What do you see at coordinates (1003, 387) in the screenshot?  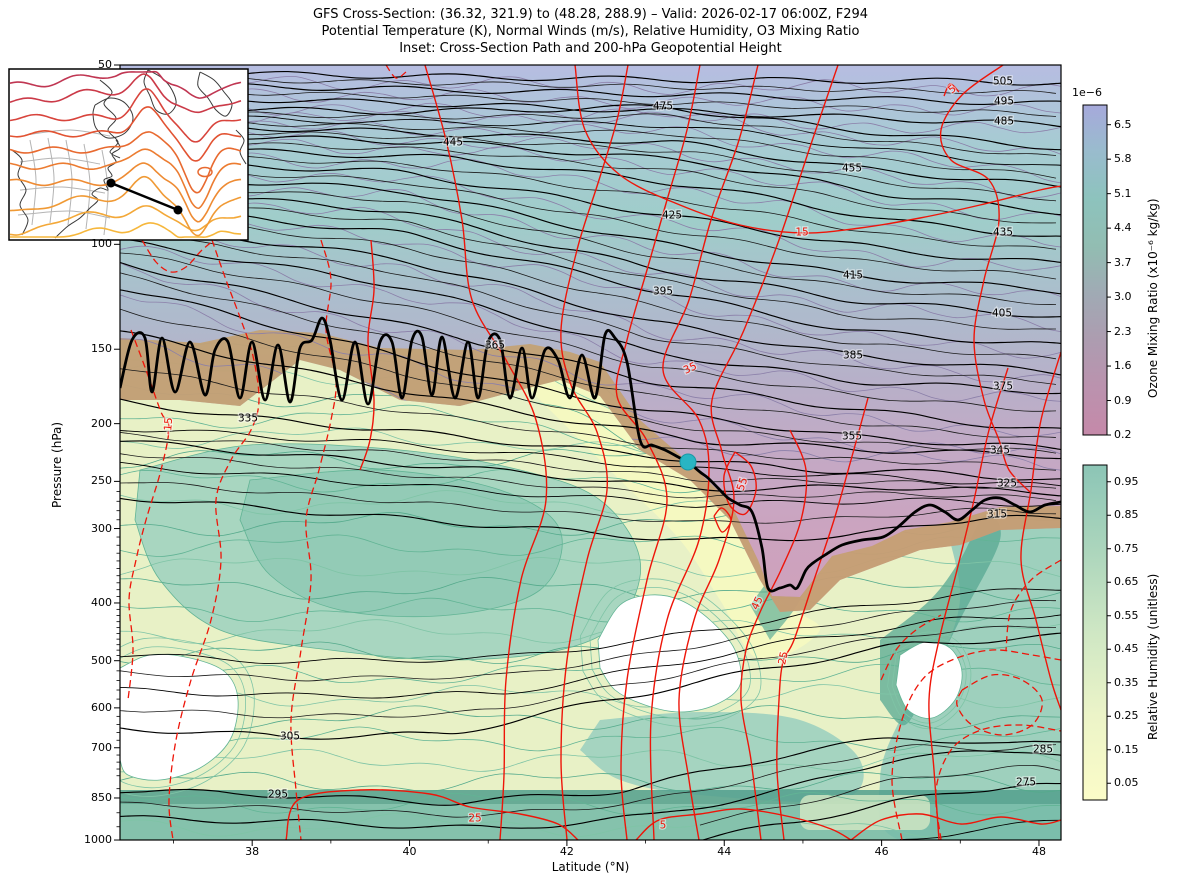 I see `svg-text: 375` at bounding box center [1003, 387].